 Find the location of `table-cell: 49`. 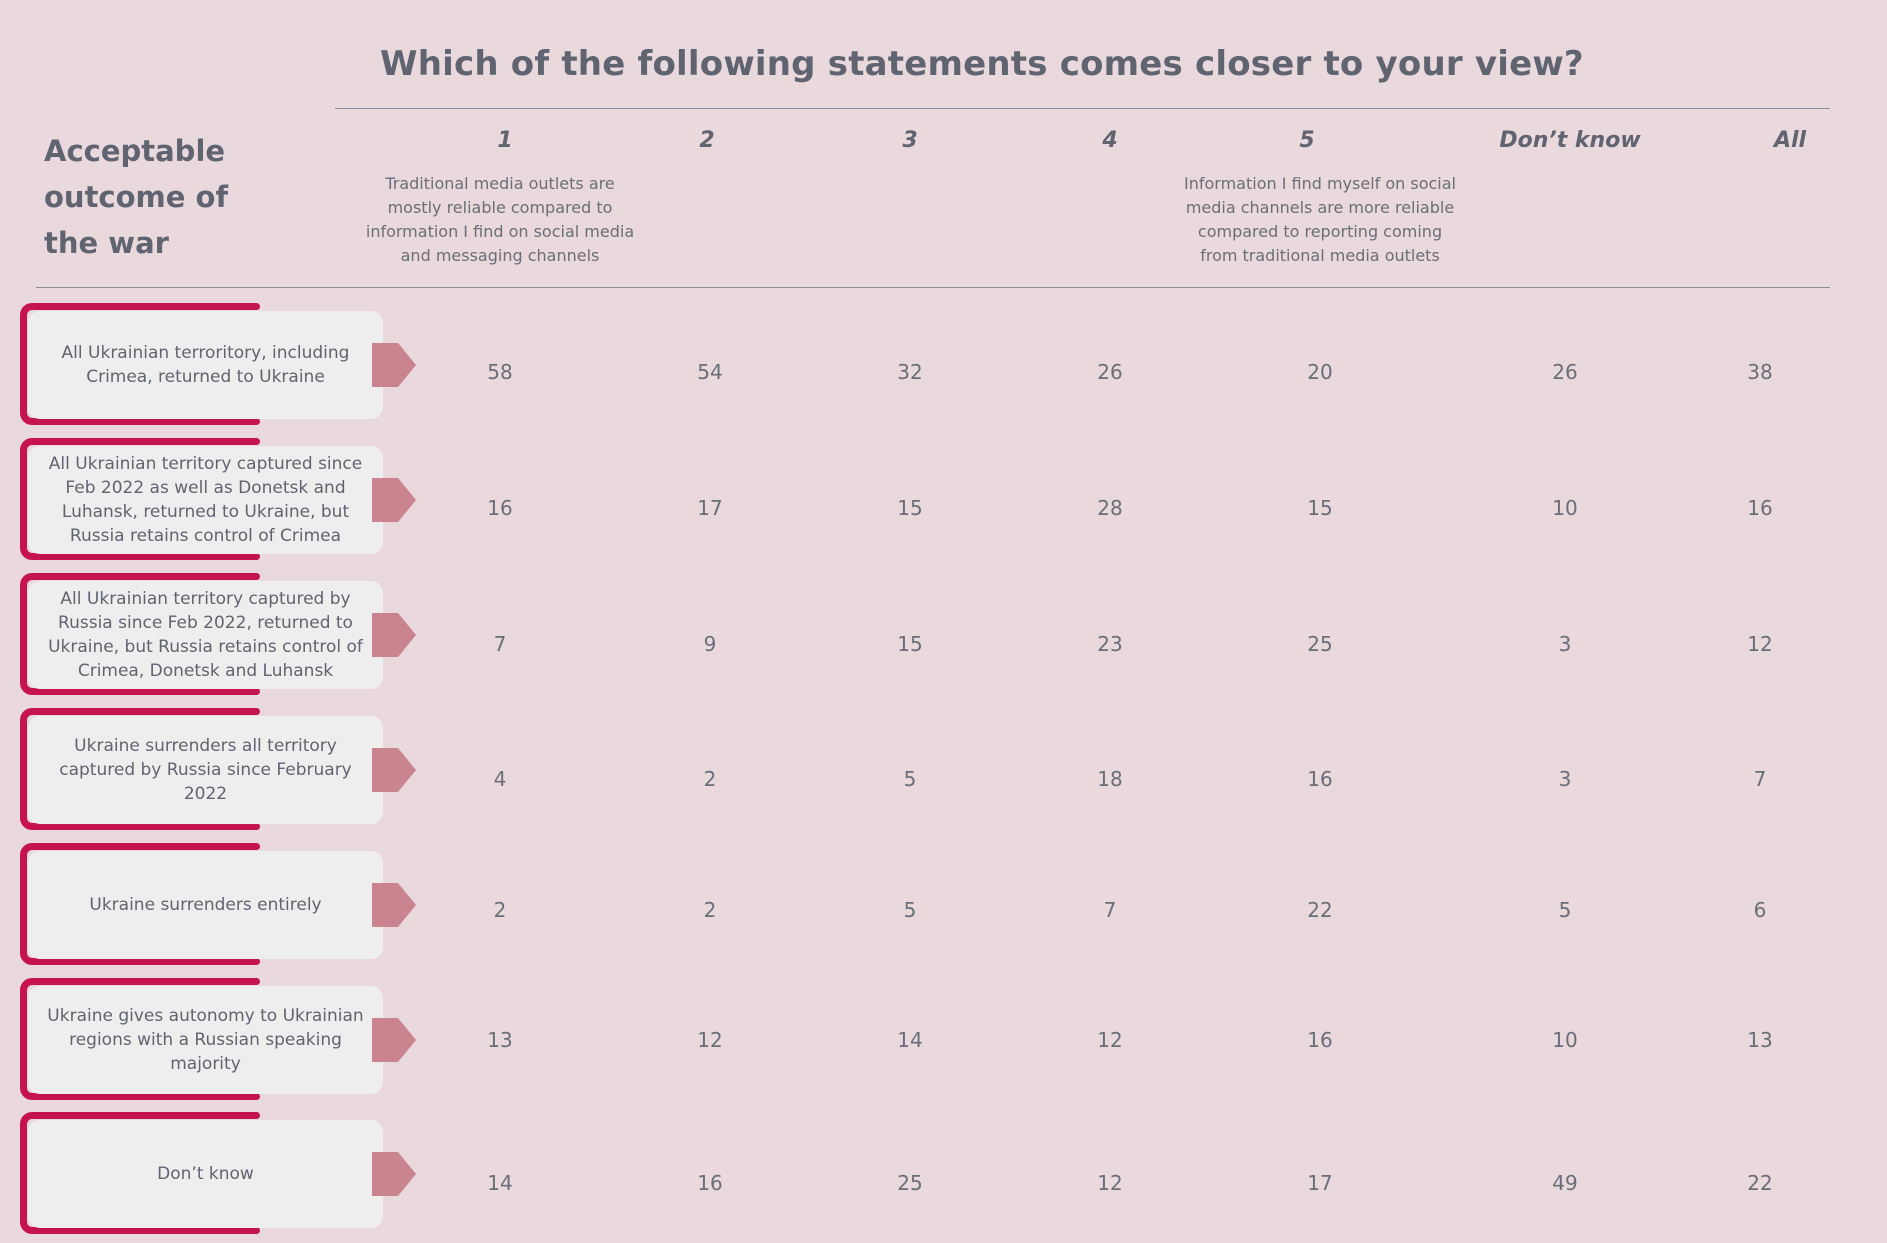

table-cell: 49 is located at coordinates (1565, 1183).